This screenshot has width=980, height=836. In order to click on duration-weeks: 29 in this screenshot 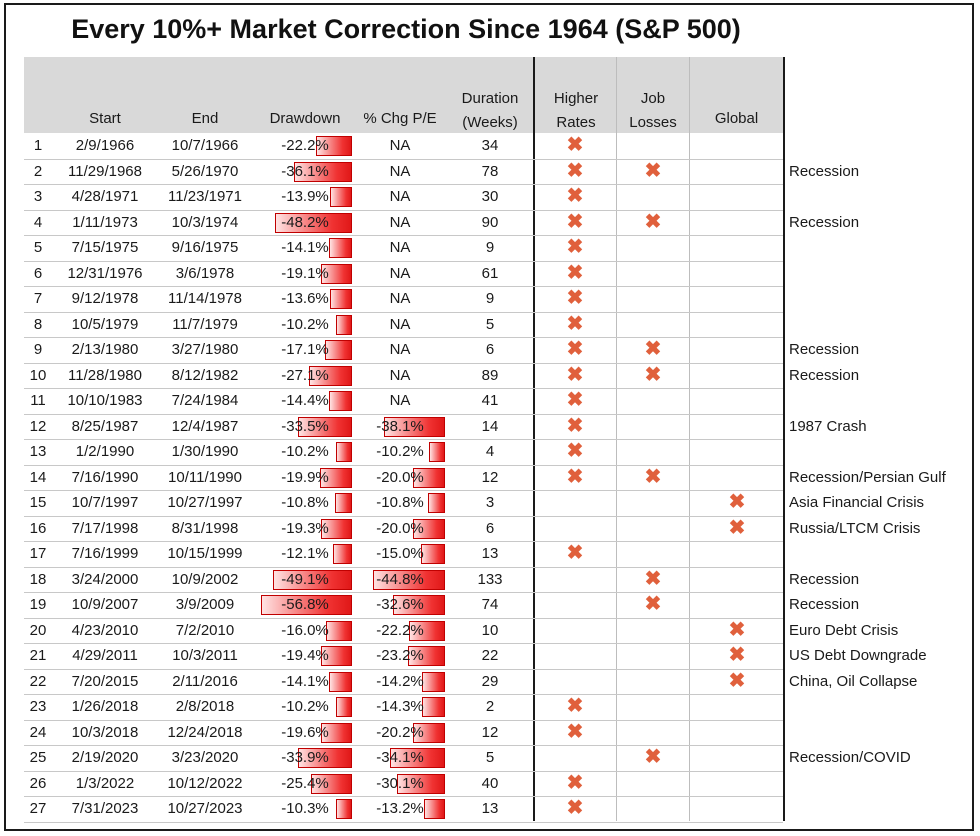, I will do `click(490, 681)`.